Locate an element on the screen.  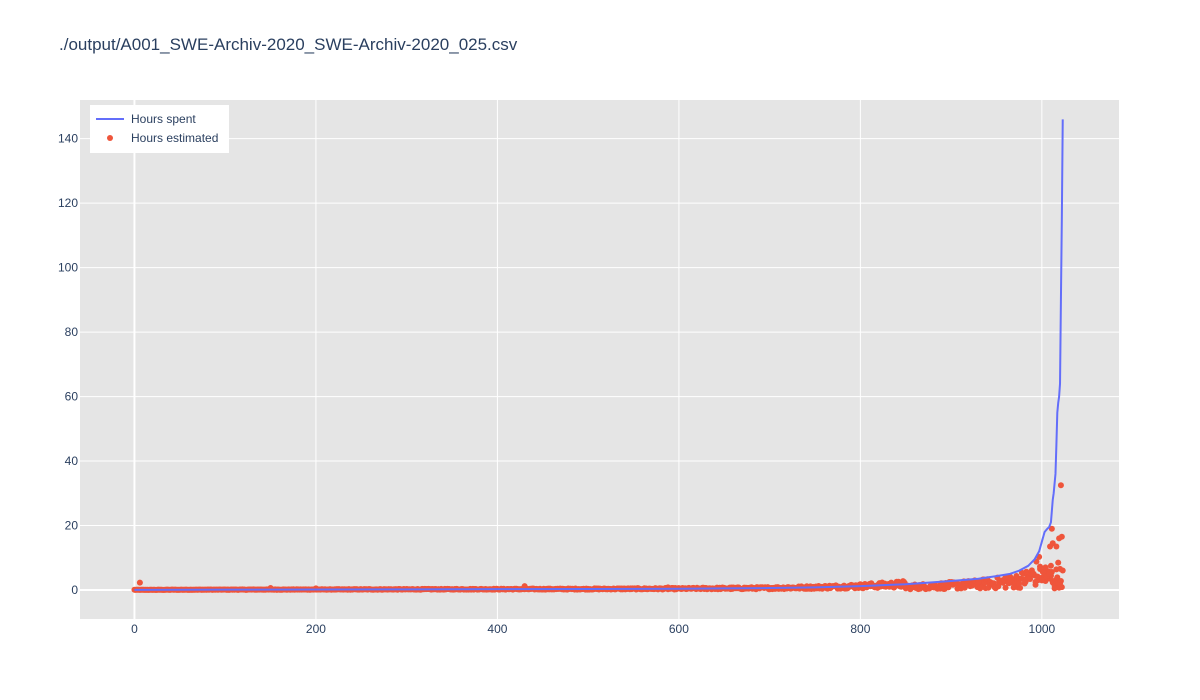
y-tick-label: 140 is located at coordinates (68, 139).